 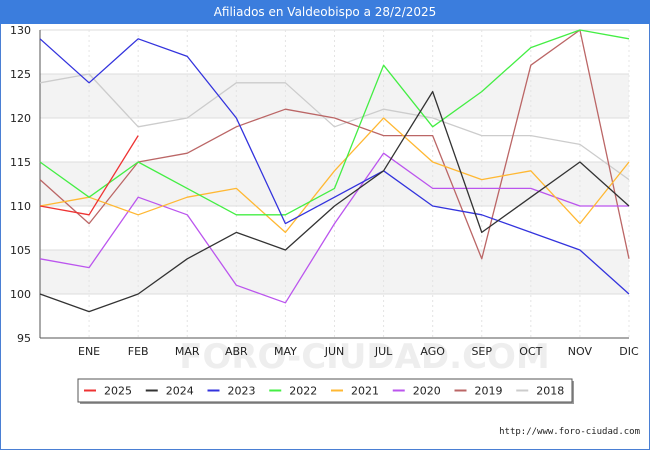 I want to click on legend-label-2023: 2023, so click(x=242, y=391).